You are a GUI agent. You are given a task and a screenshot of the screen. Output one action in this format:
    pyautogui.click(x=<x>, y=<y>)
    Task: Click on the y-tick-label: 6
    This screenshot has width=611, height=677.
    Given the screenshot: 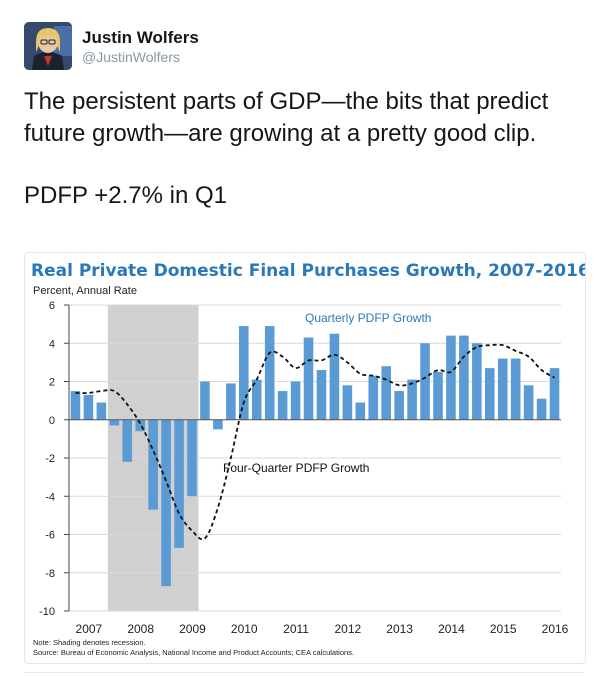 What is the action you would take?
    pyautogui.click(x=52, y=306)
    